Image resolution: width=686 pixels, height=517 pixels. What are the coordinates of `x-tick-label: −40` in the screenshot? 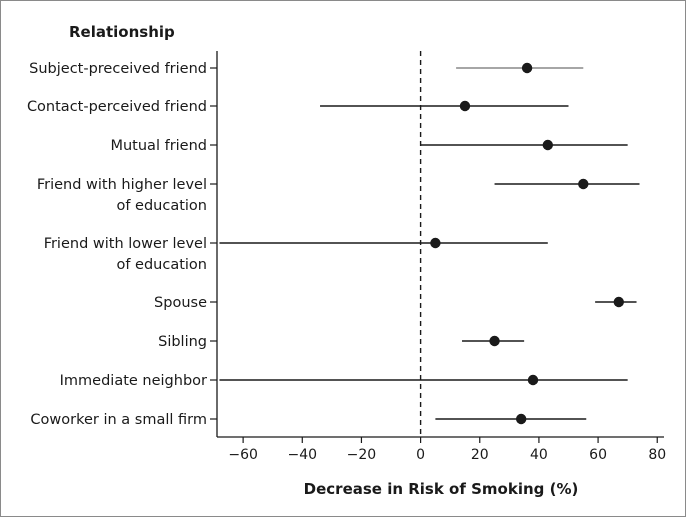 It's located at (303, 455).